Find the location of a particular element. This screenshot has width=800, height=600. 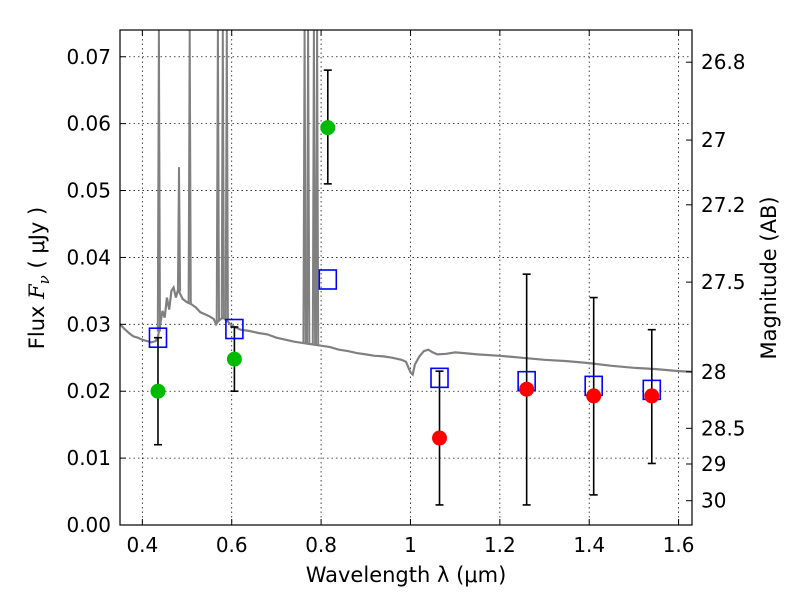

y2-tick-label: 27 is located at coordinates (713, 140).